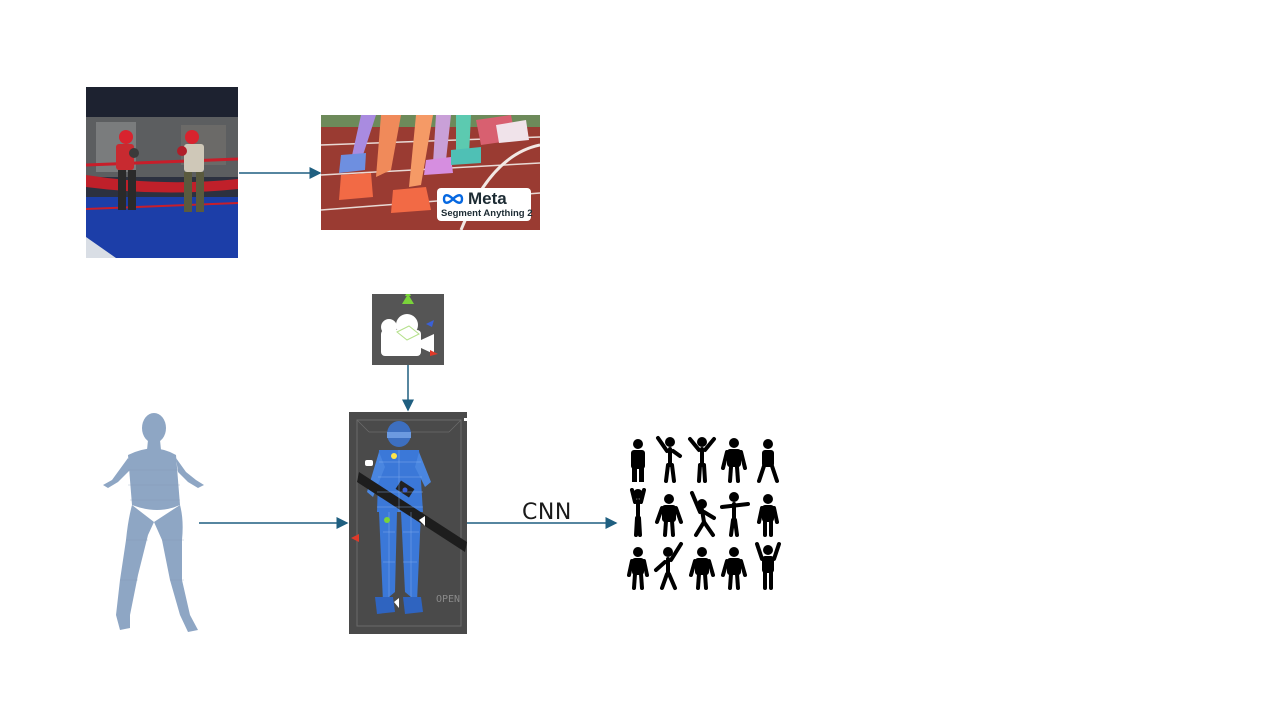  Describe the element at coordinates (153, 522) in the screenshot. I see `mannequin-figure` at that location.